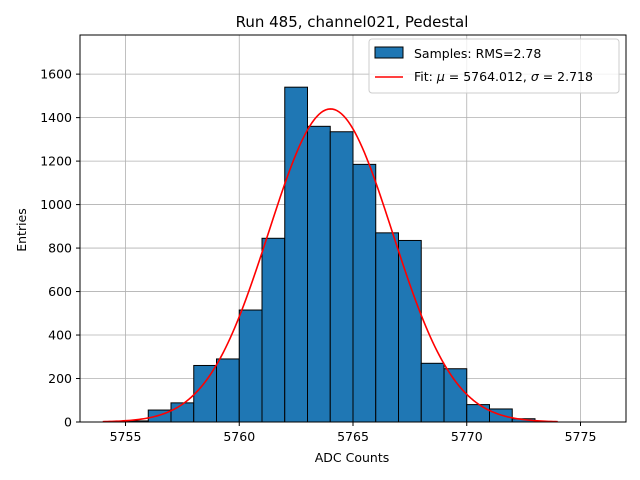  What do you see at coordinates (56, 74) in the screenshot?
I see `y-tick-label: 1600` at bounding box center [56, 74].